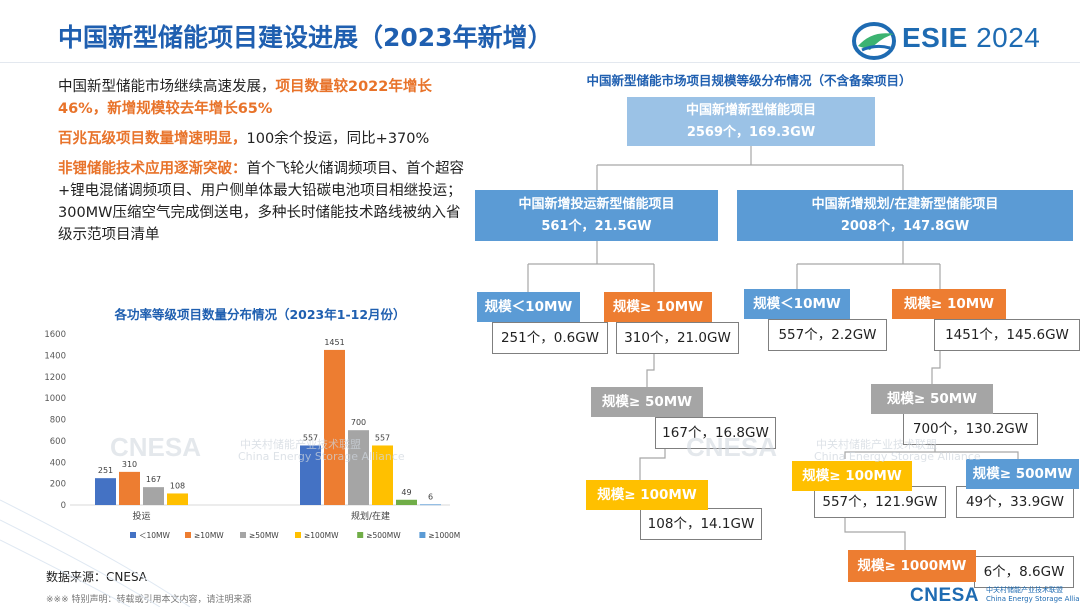 This screenshot has width=1080, height=607. What do you see at coordinates (152, 169) in the screenshot?
I see `point-nonlithium-highlight: 非锂储能技术应用逐渐突破：` at bounding box center [152, 169].